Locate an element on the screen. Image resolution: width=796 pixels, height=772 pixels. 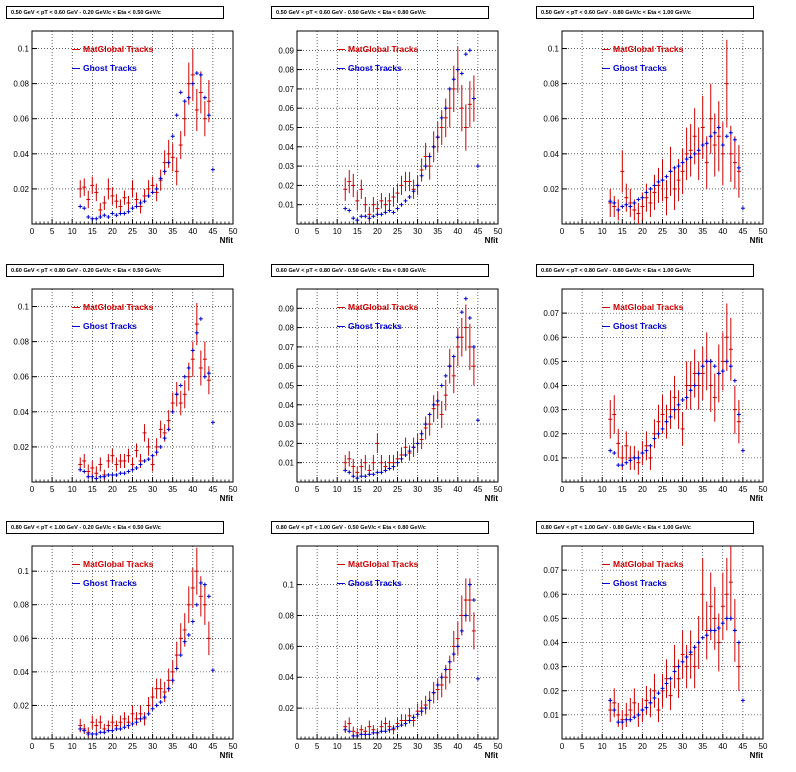
x-tick-label: 45 is located at coordinates (212, 489).